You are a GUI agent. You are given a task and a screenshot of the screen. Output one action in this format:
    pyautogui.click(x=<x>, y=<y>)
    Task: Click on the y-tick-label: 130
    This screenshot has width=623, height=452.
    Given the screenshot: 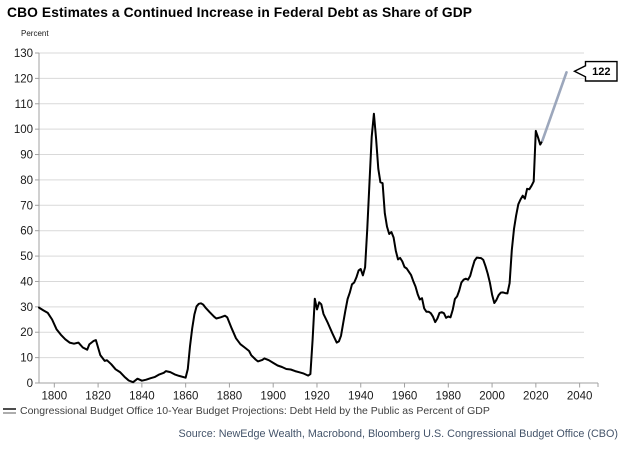 What is the action you would take?
    pyautogui.click(x=23, y=54)
    